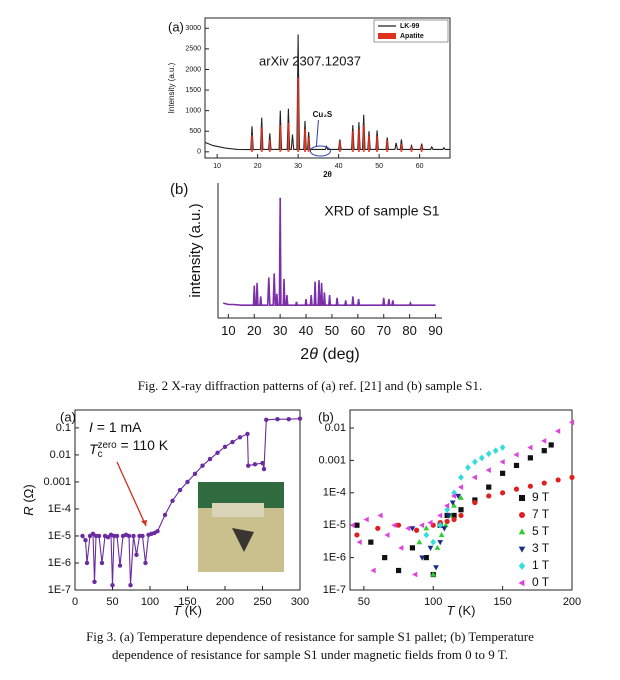 Image resolution: width=620 pixels, height=680 pixels. I want to click on x-tick-label: 200, so click(572, 602).